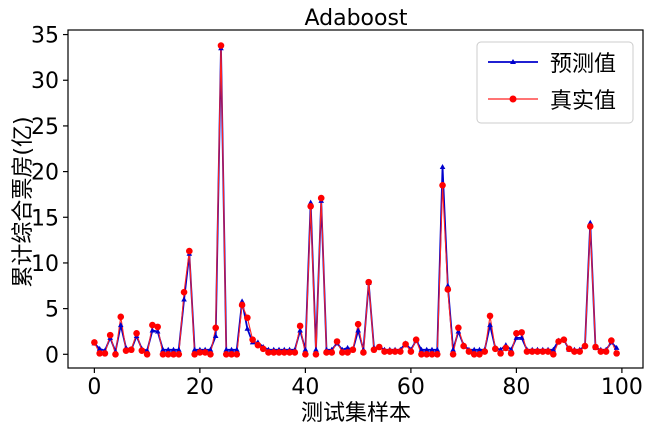 The height and width of the screenshot is (435, 661). What do you see at coordinates (583, 64) in the screenshot?
I see `legend-pred-label: 预测值` at bounding box center [583, 64].